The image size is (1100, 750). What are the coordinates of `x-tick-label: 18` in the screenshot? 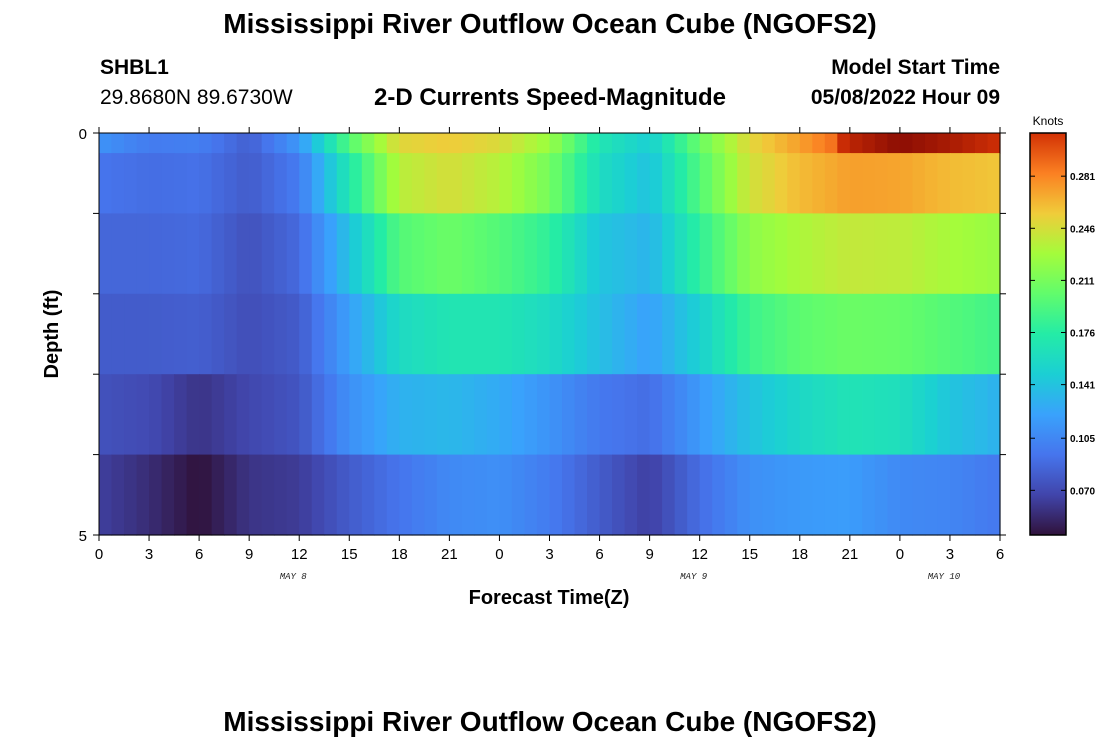 It's located at (399, 554).